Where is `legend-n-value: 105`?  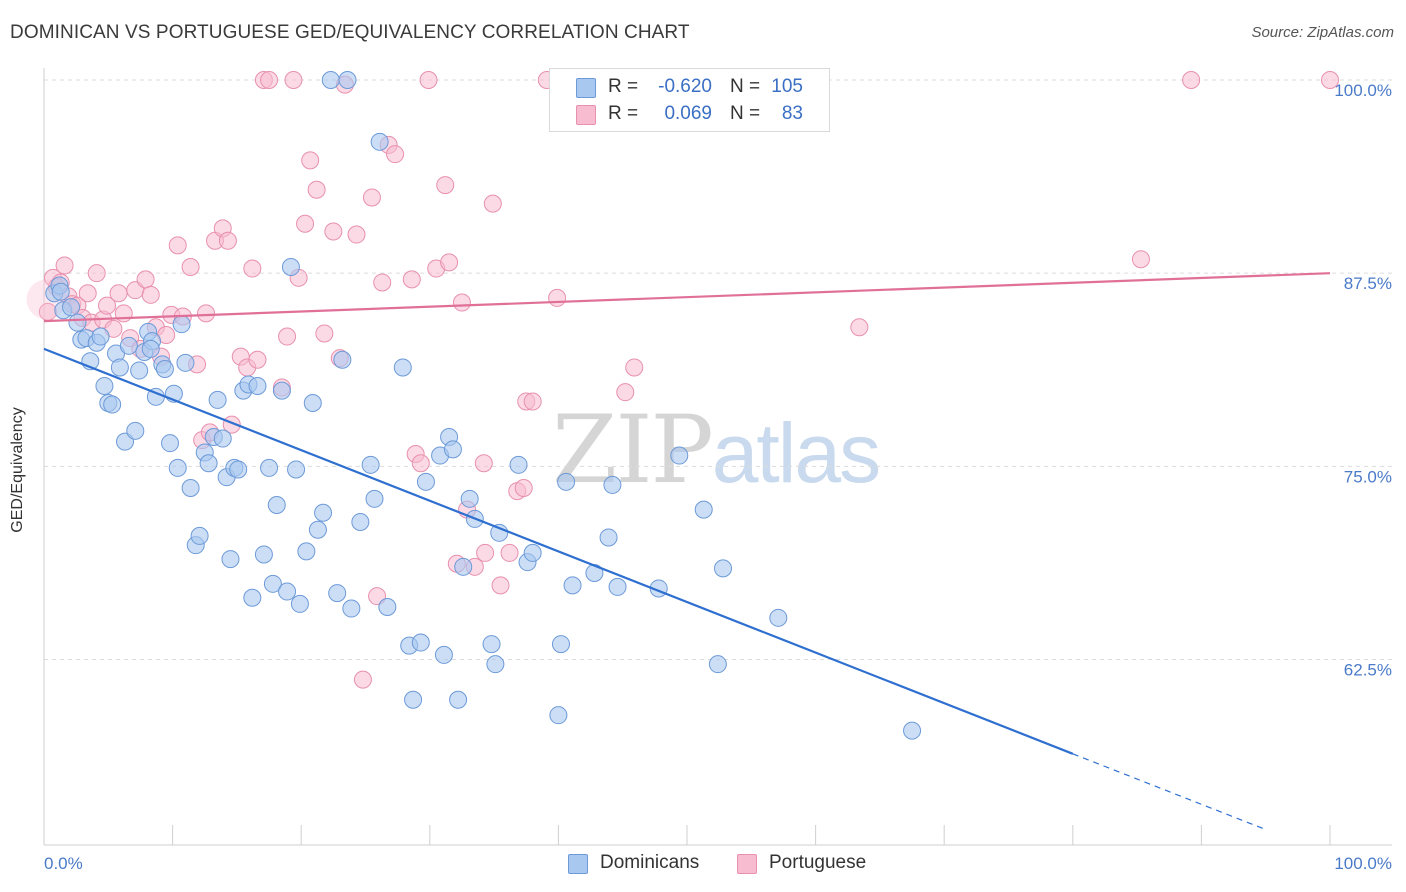 legend-n-value: 105 is located at coordinates (787, 86).